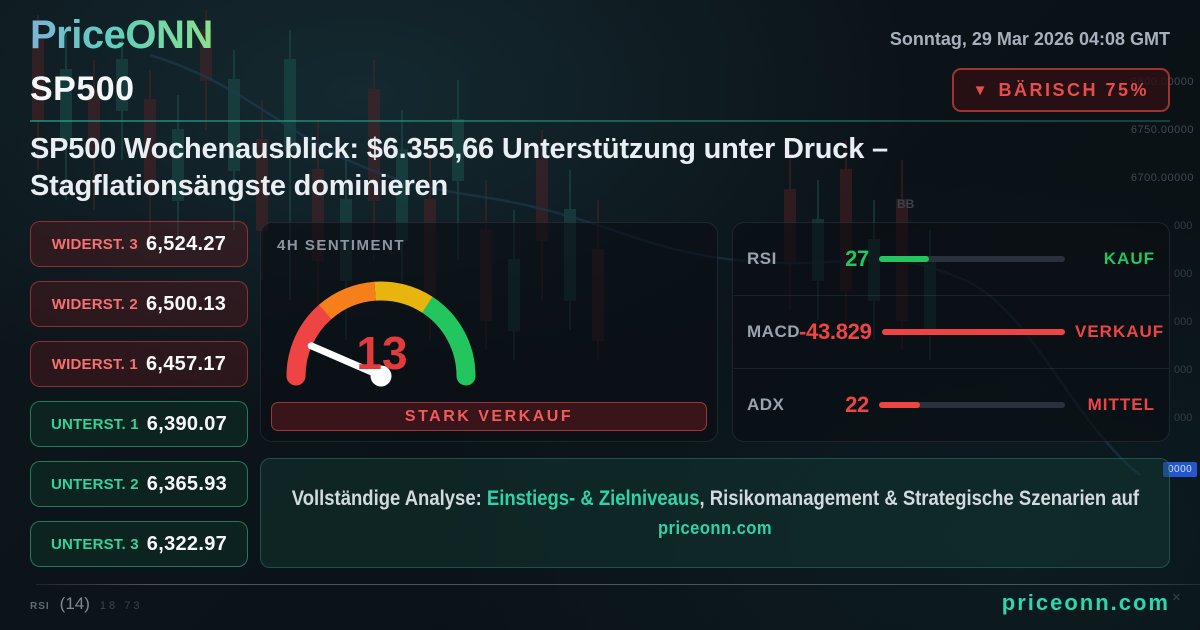  What do you see at coordinates (346, 361) in the screenshot?
I see `gauge-needle` at bounding box center [346, 361].